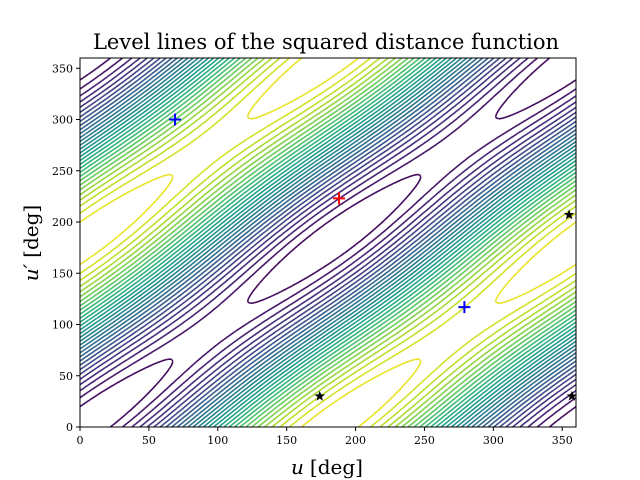  What do you see at coordinates (62, 273) in the screenshot?
I see `y-tick-label: 150` at bounding box center [62, 273].